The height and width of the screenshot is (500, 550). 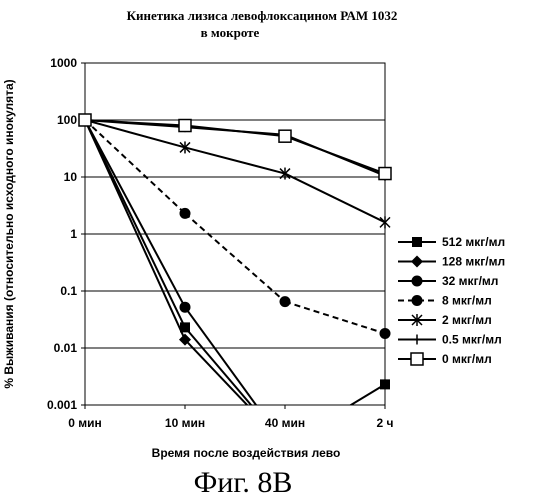 I want to click on x-axis-label: Время после воздействия лево, so click(x=246, y=453).